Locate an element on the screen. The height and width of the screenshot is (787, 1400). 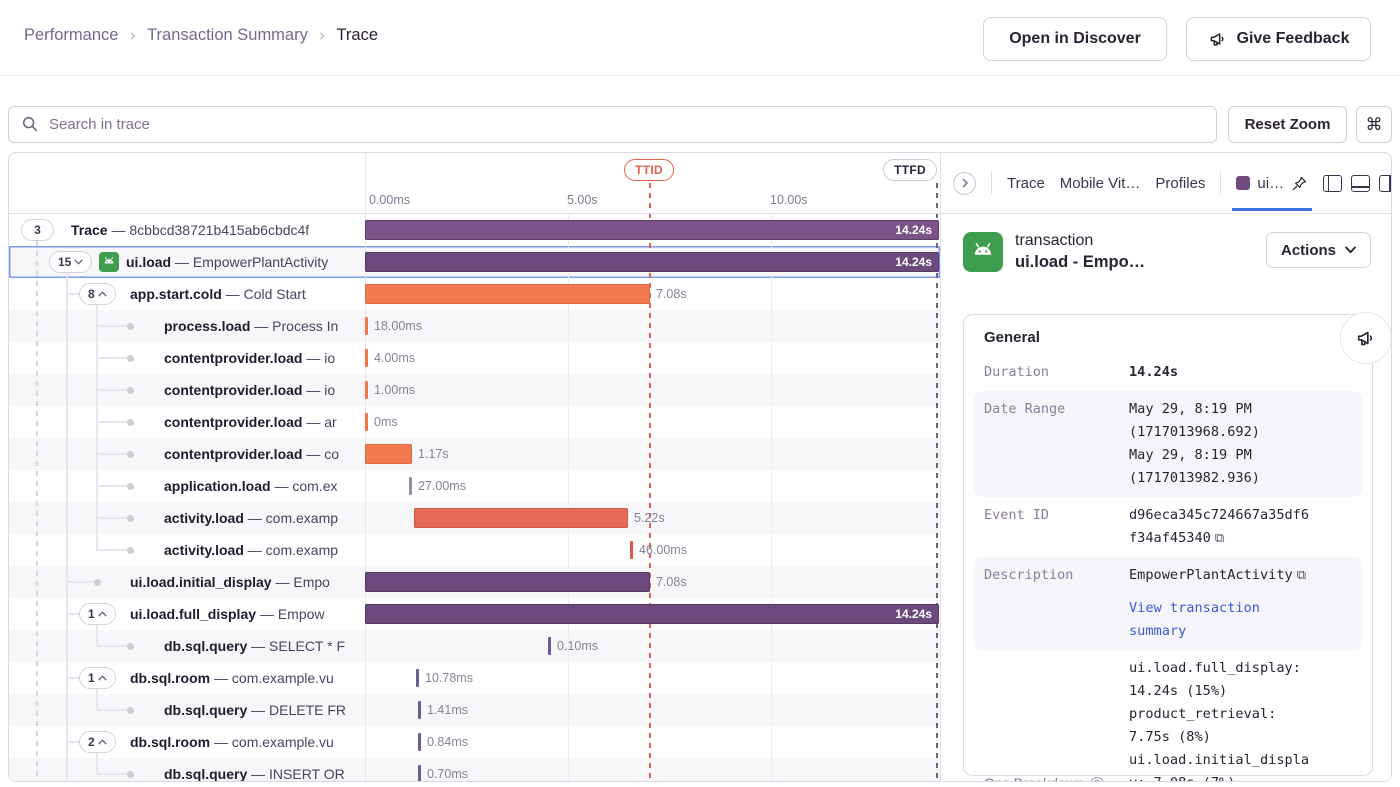
trace-row-activity.load: activity.load — com.examp 5.22s is located at coordinates (474, 518).